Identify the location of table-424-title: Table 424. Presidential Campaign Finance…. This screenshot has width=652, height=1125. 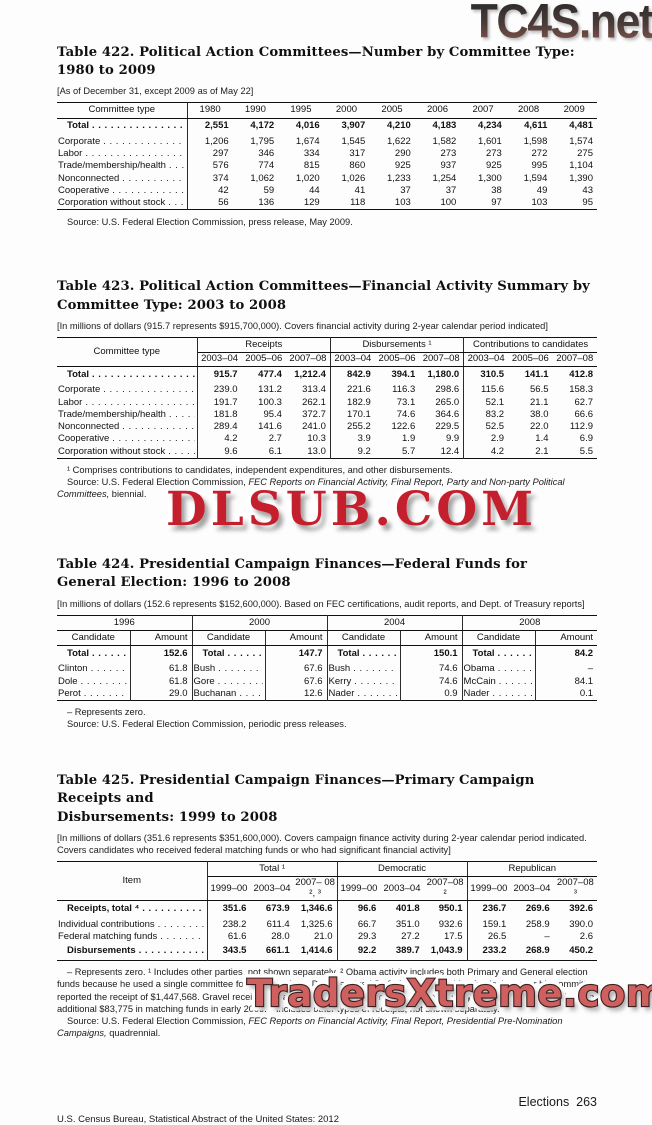
(327, 574).